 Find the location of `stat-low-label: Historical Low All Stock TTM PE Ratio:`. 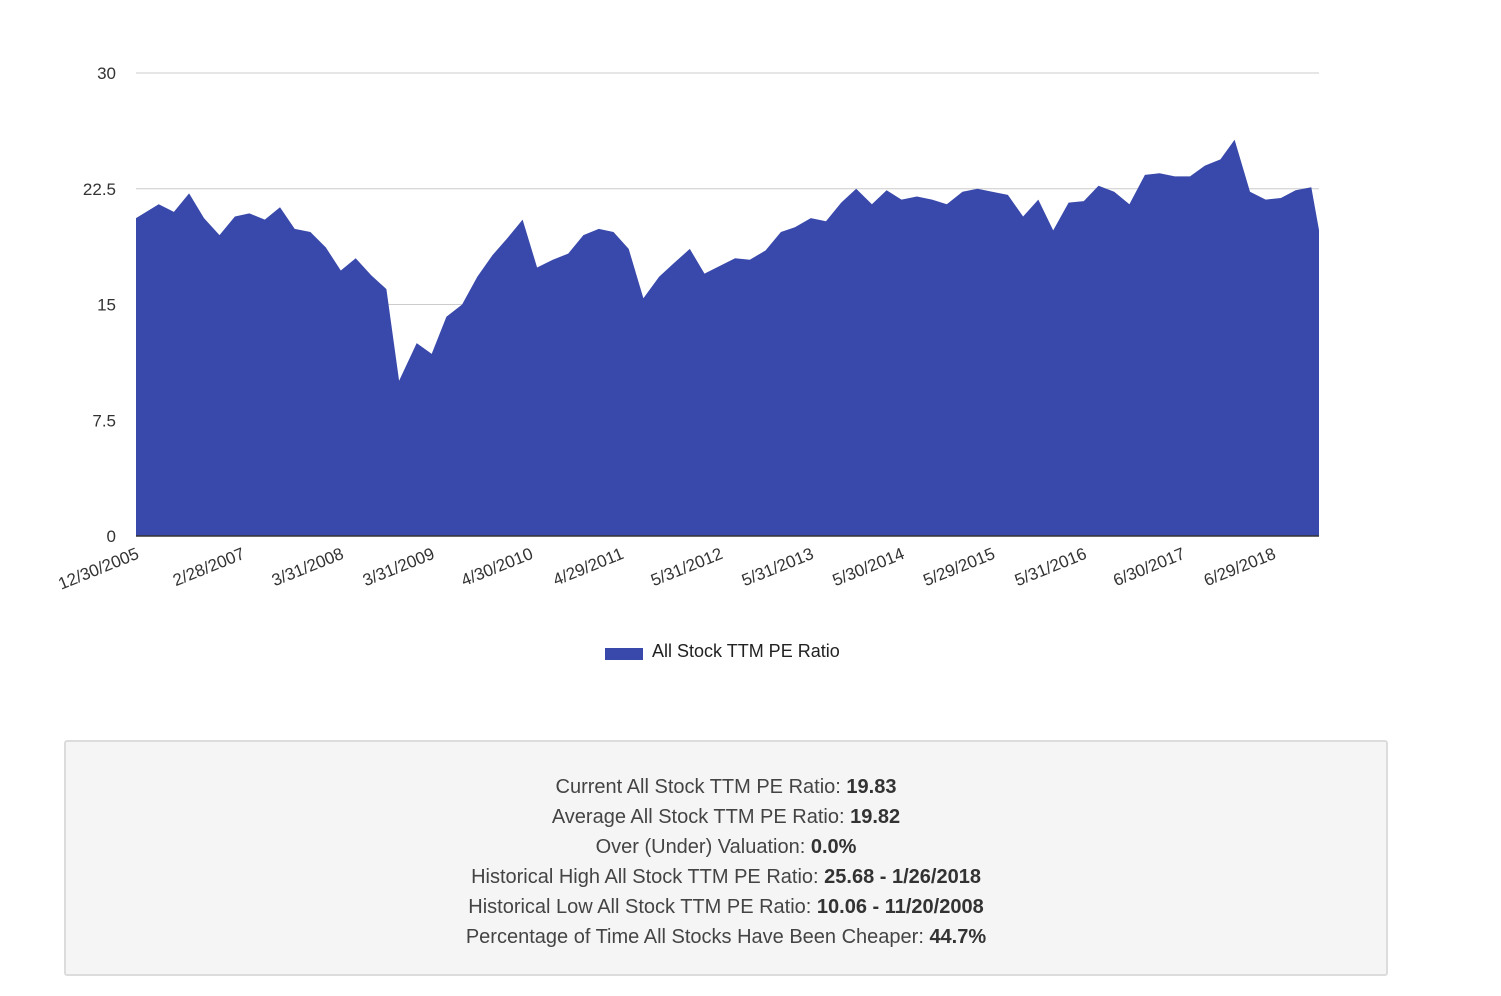

stat-low-label: Historical Low All Stock TTM PE Ratio: is located at coordinates (640, 907).